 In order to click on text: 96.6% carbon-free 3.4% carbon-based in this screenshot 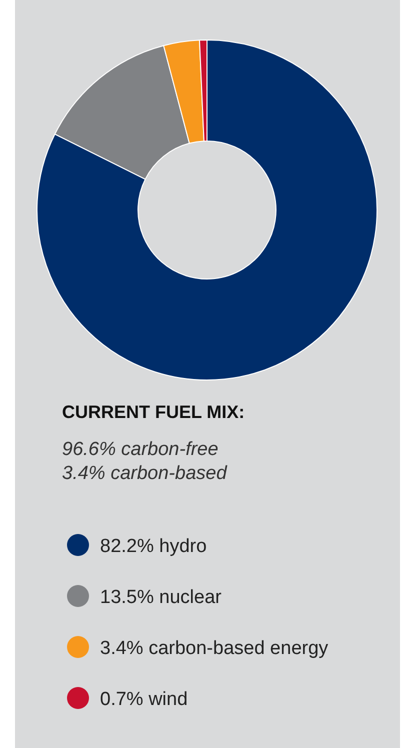, I will do `click(145, 461)`.